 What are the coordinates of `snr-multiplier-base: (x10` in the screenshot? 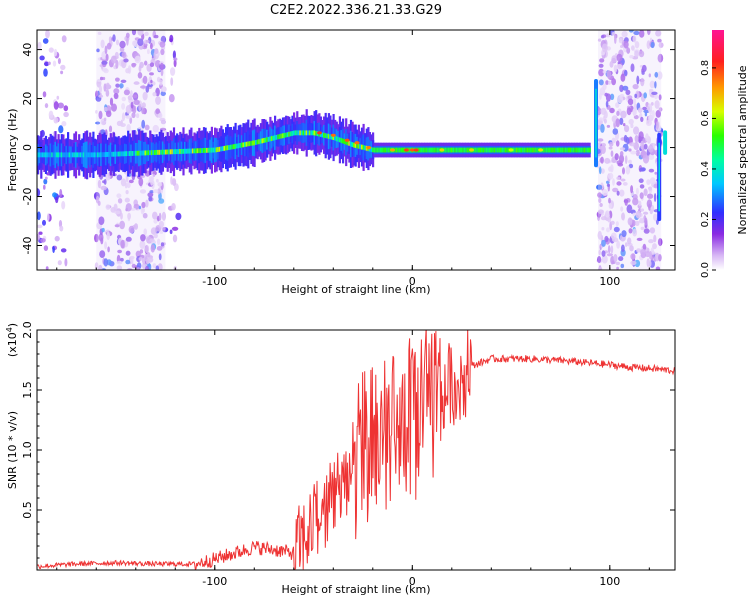 It's located at (12, 344).